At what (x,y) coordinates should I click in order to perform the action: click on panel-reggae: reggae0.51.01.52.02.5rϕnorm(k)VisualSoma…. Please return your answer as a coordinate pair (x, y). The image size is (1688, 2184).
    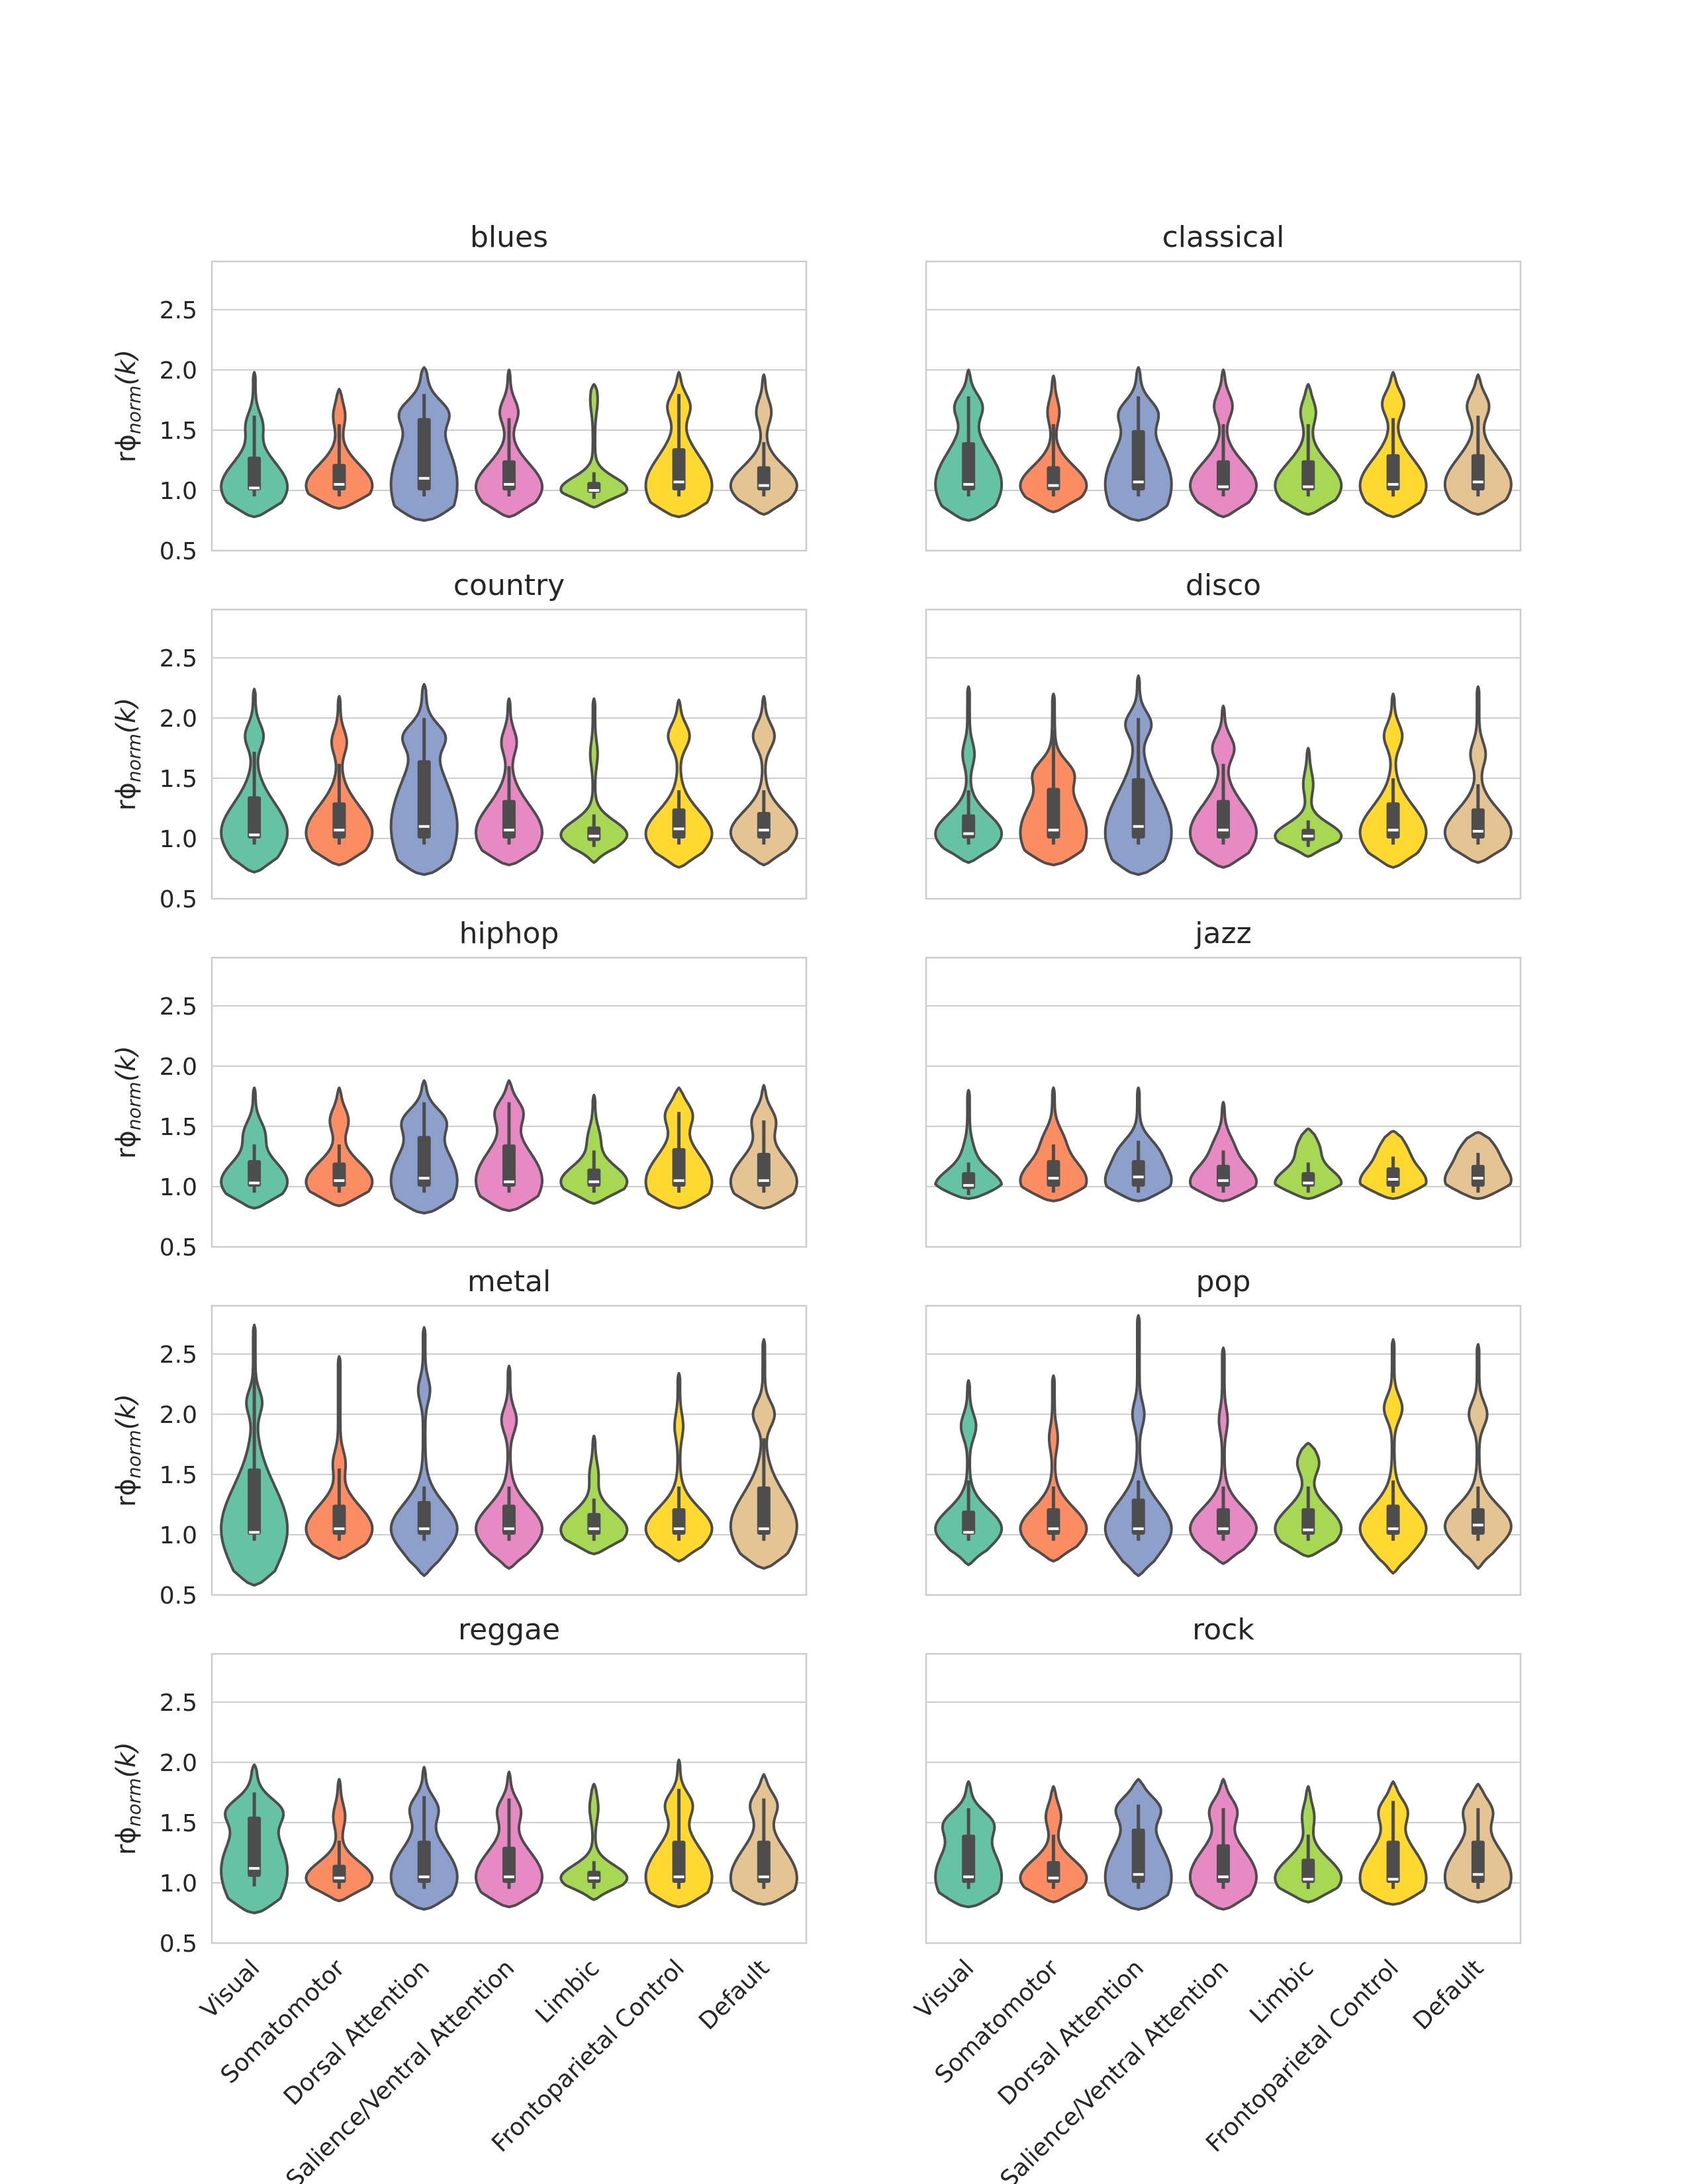
    Looking at the image, I should click on (459, 1898).